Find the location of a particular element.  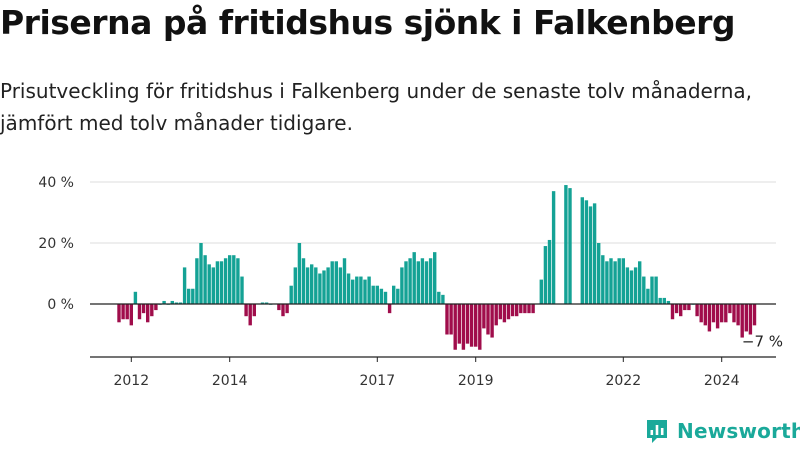

end-value-label: −7 % is located at coordinates (762, 341).